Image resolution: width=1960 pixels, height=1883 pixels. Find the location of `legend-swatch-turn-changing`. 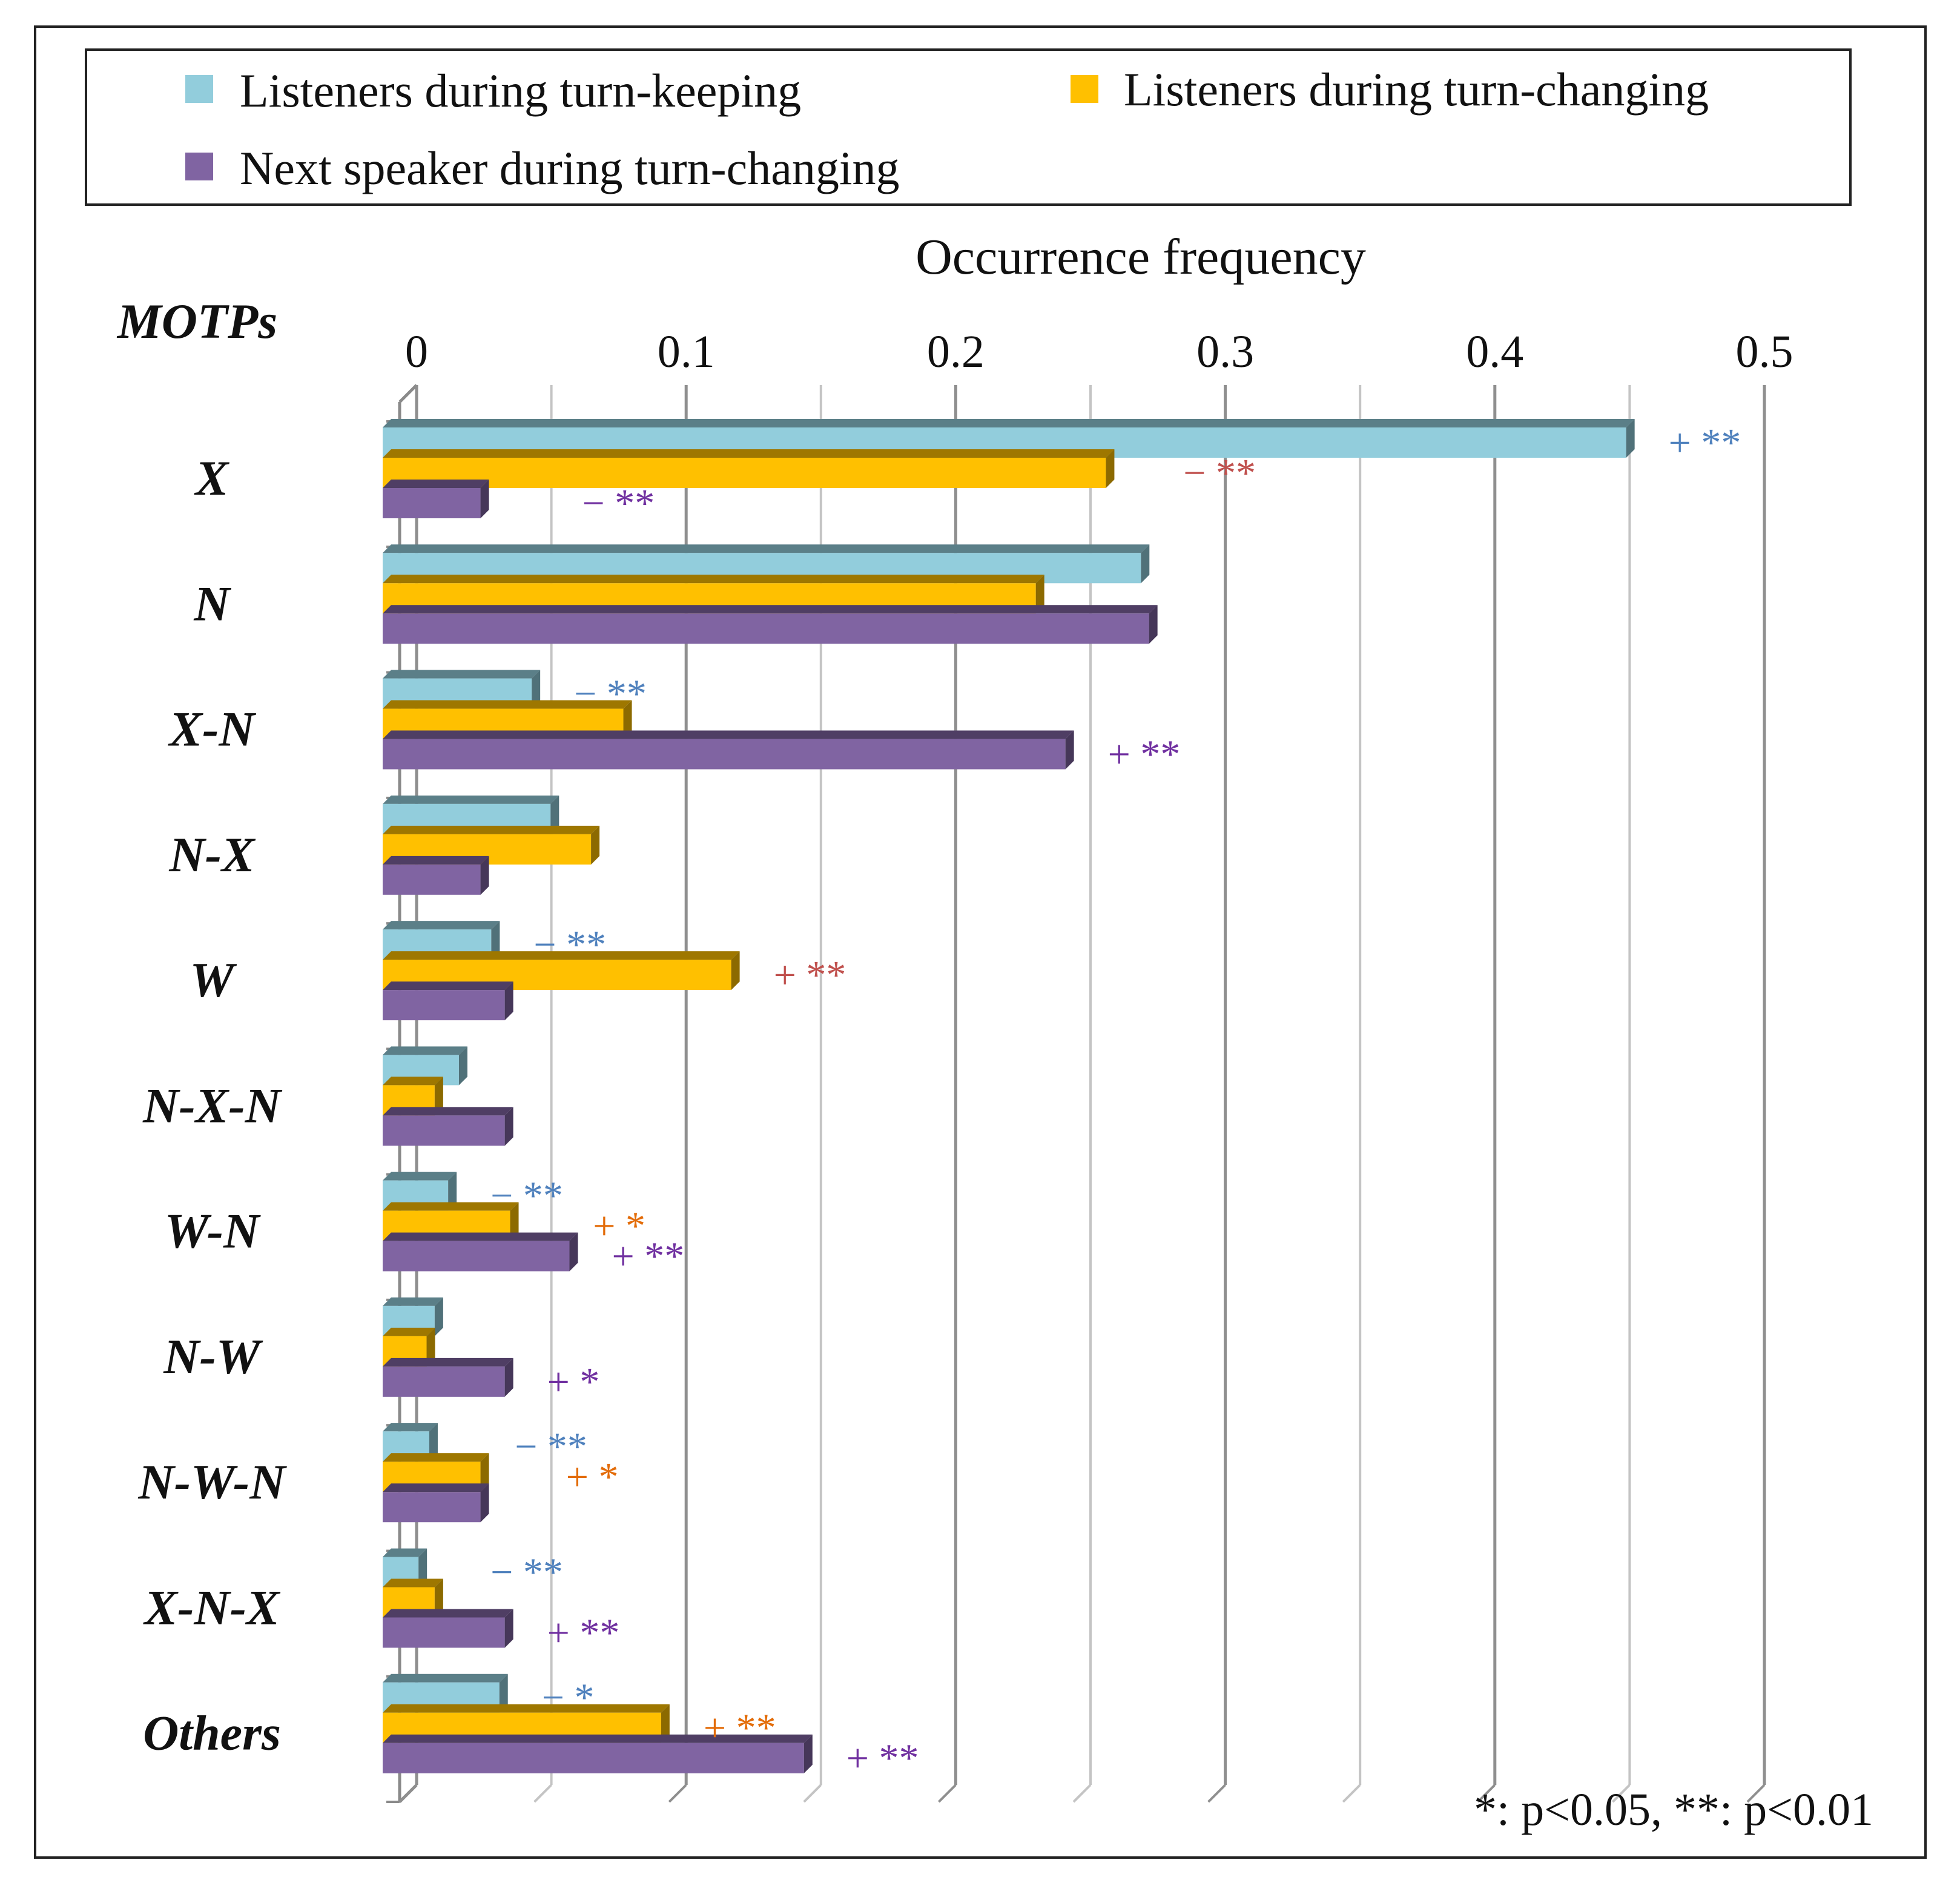

legend-swatch-turn-changing is located at coordinates (1085, 89).